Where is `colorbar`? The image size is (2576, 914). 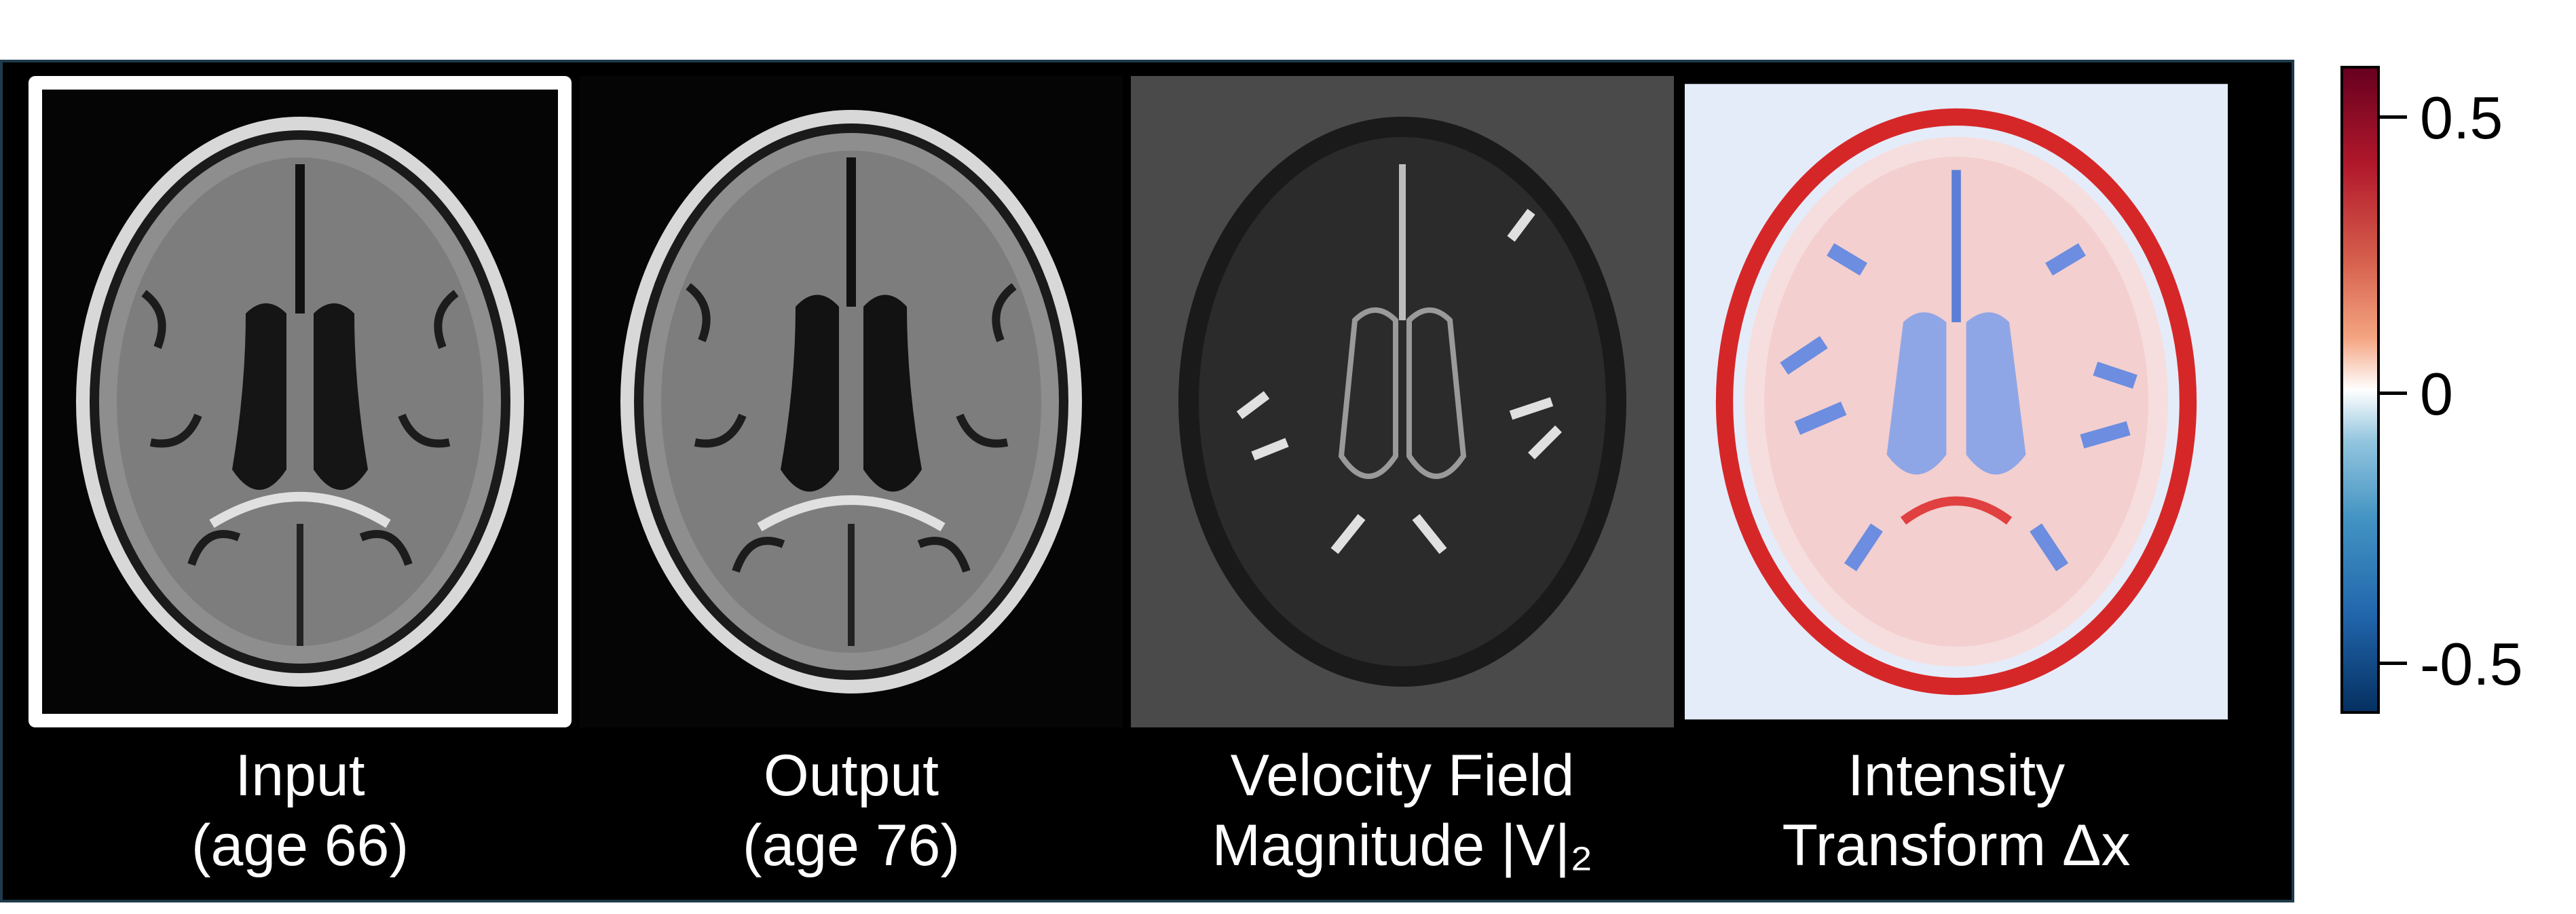 colorbar is located at coordinates (2360, 390).